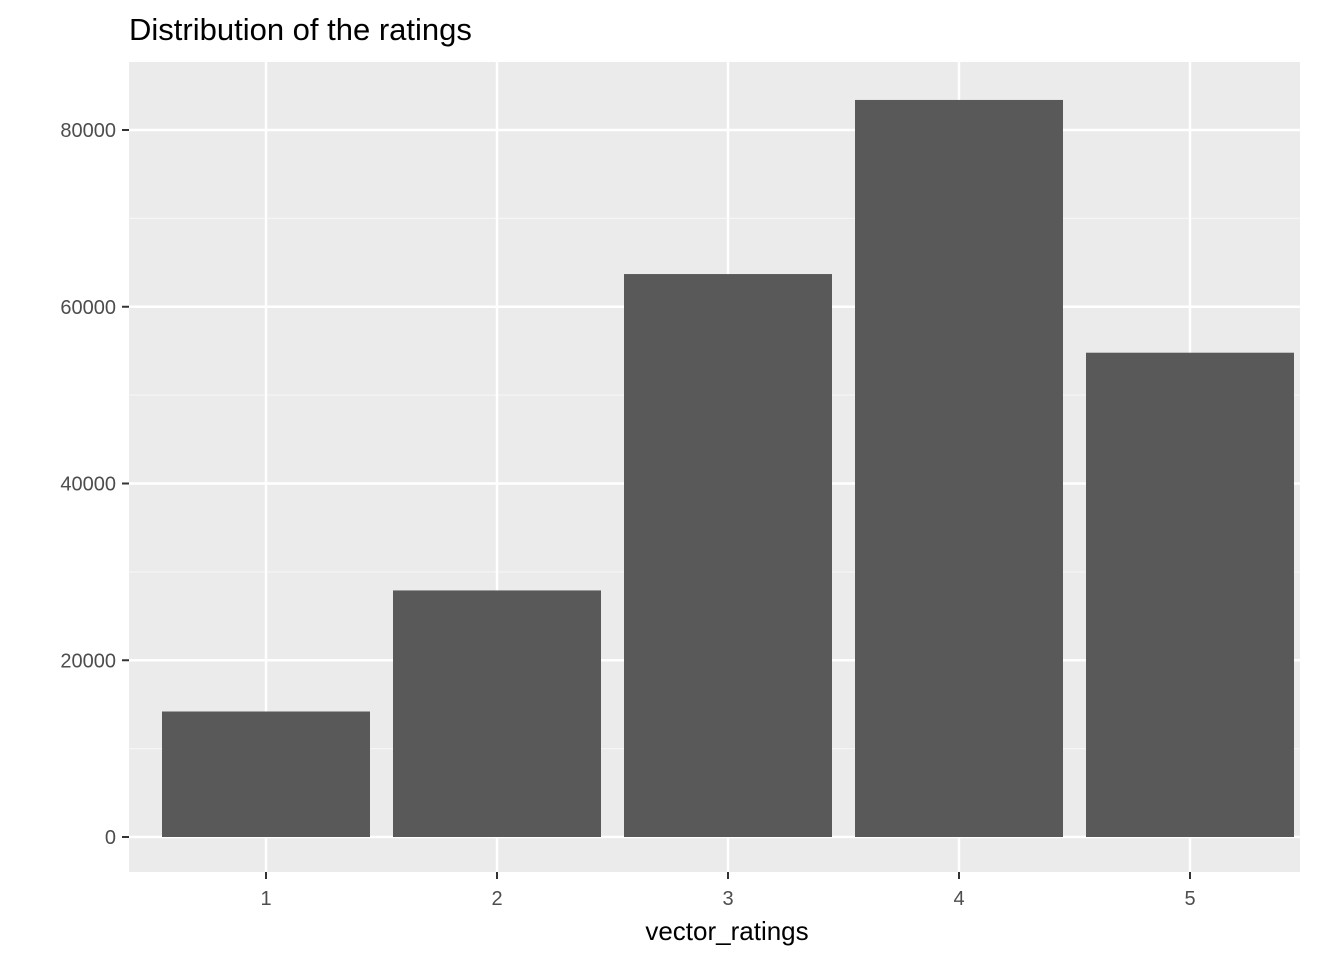 The height and width of the screenshot is (960, 1344). Describe the element at coordinates (1189, 899) in the screenshot. I see `x-tick-label: 5` at that location.